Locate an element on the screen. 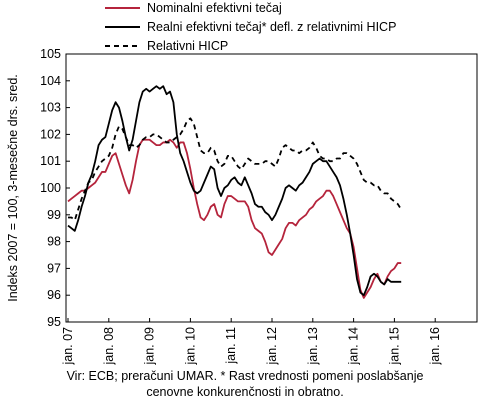 This screenshot has height=403, width=490. footnote-line-2: cenovne konkurenčnosti in obratno. is located at coordinates (244, 392).